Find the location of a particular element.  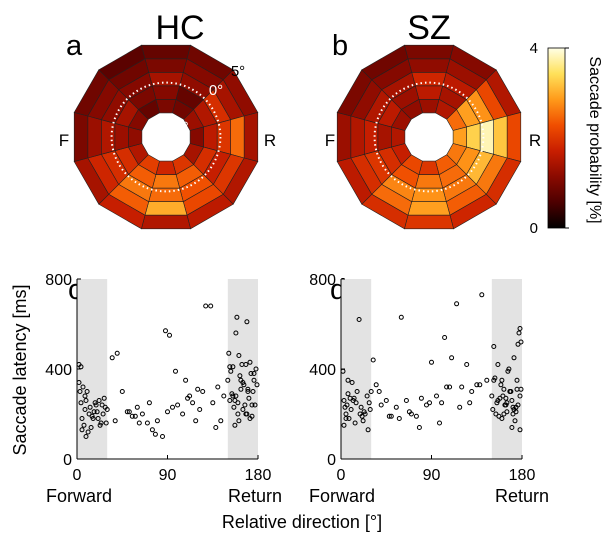

panel-b-title: SZ is located at coordinates (428, 28).